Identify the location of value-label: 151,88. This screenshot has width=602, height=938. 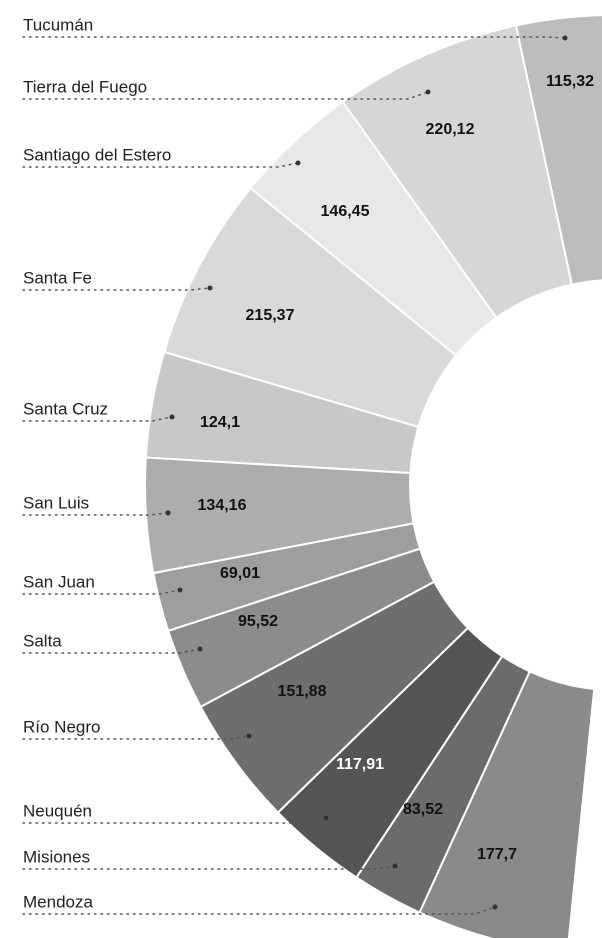
(302, 691).